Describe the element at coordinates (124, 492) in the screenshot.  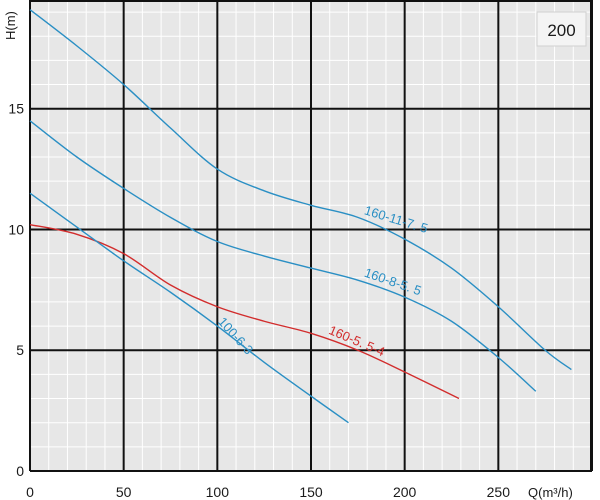
I see `x-tick-label: 50` at that location.